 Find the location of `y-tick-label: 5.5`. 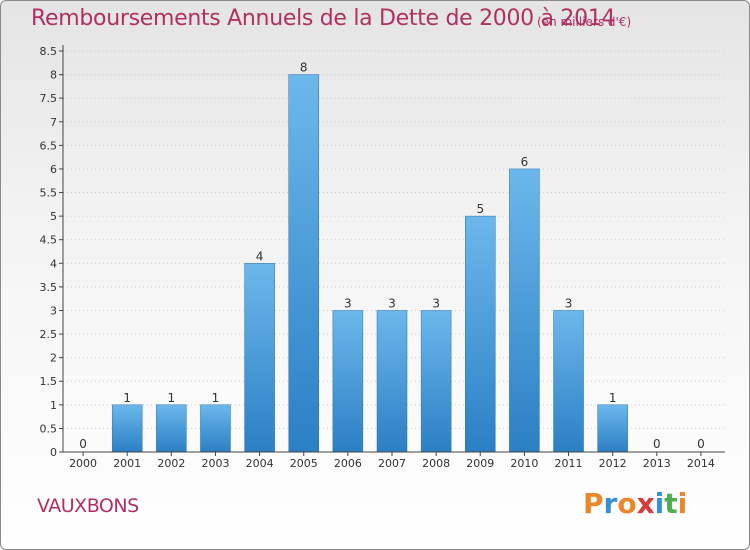

y-tick-label: 5.5 is located at coordinates (49, 193).